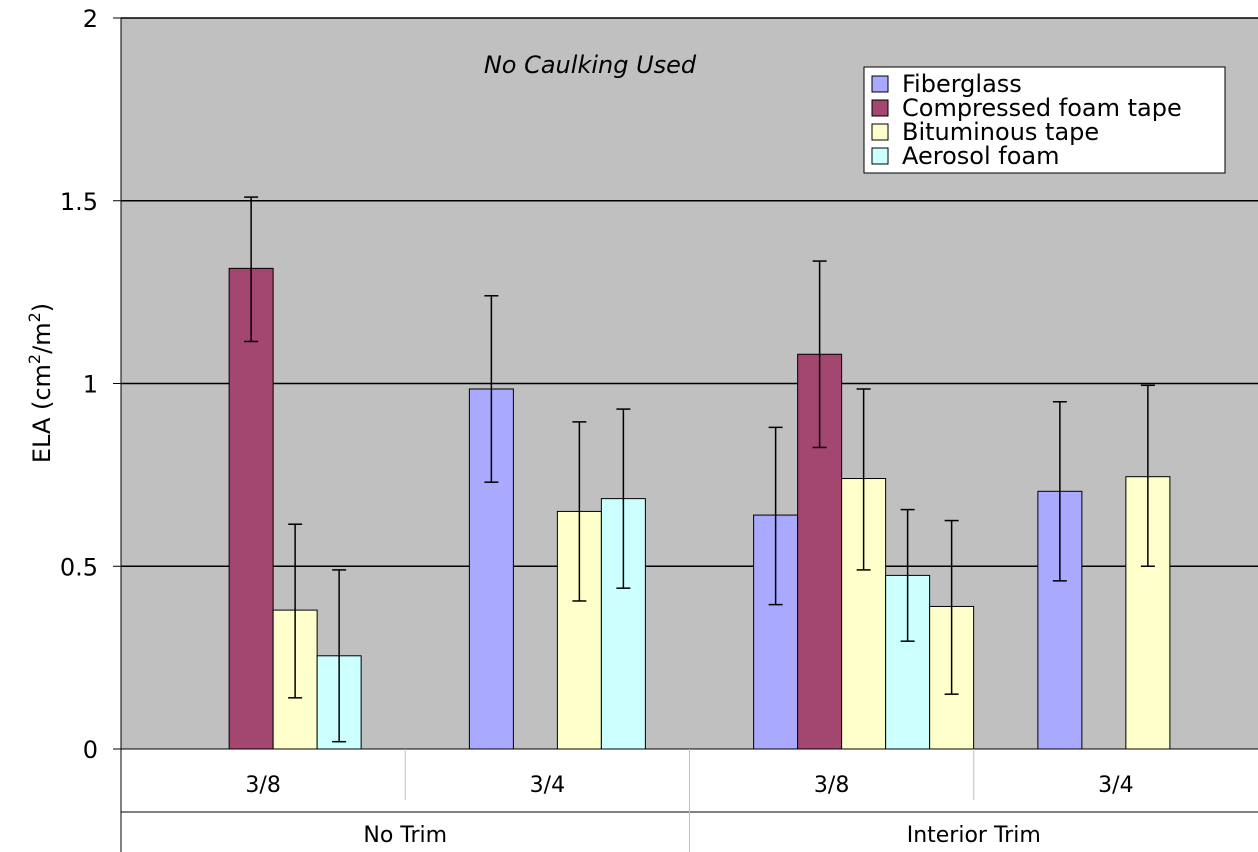 Image resolution: width=1258 pixels, height=852 pixels. I want to click on y-axis-label: ELA (cm2/m2), so click(40, 383).